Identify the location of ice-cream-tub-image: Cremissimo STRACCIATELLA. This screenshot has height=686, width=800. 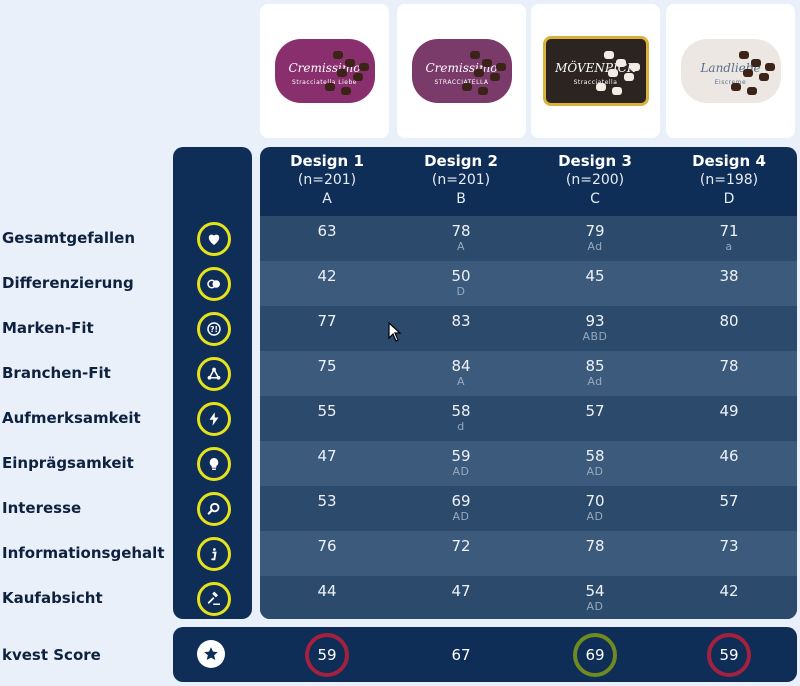
(461, 71).